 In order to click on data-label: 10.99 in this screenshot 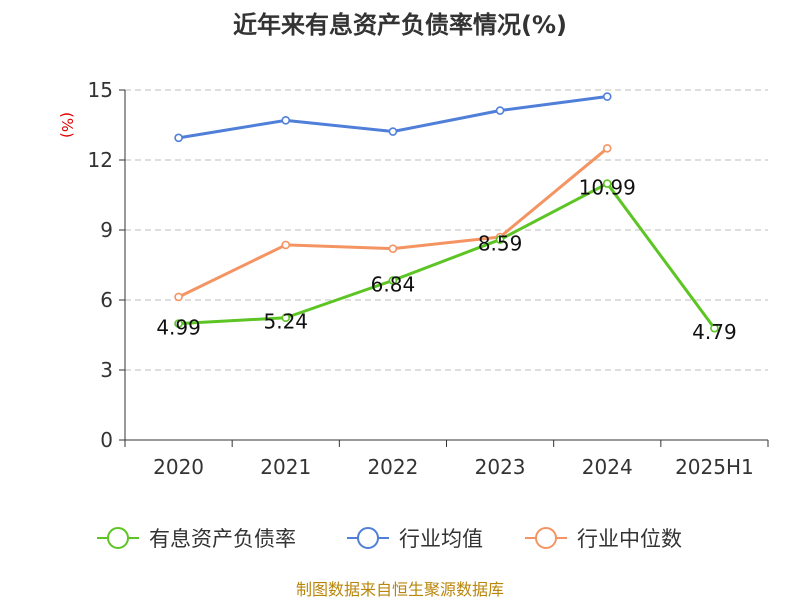, I will do `click(607, 188)`.